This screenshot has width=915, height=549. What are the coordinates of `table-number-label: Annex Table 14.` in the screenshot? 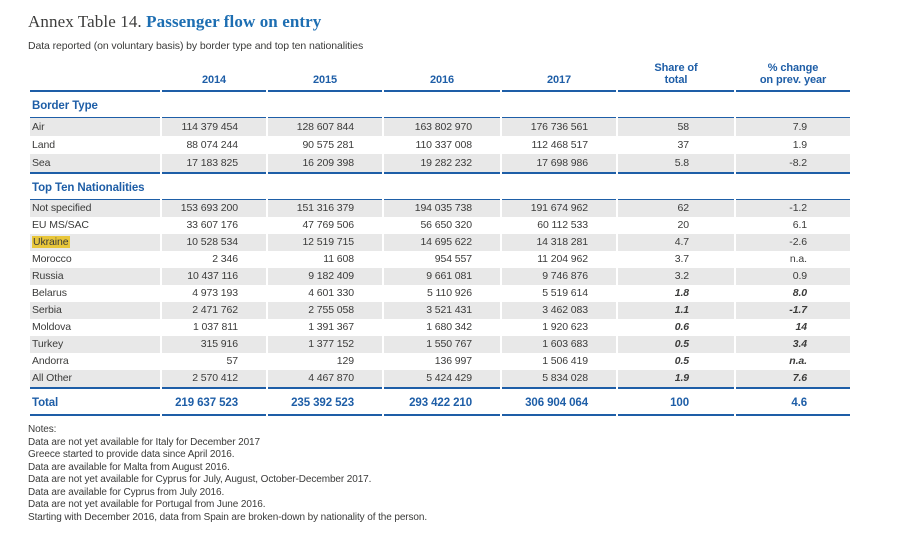 It's located at (85, 21).